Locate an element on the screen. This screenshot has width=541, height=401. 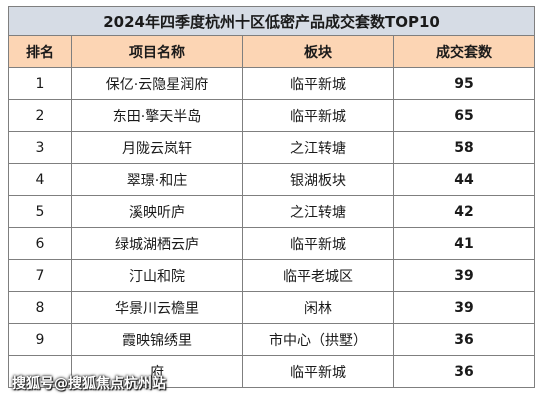
rank-cell: 7 is located at coordinates (40, 275).